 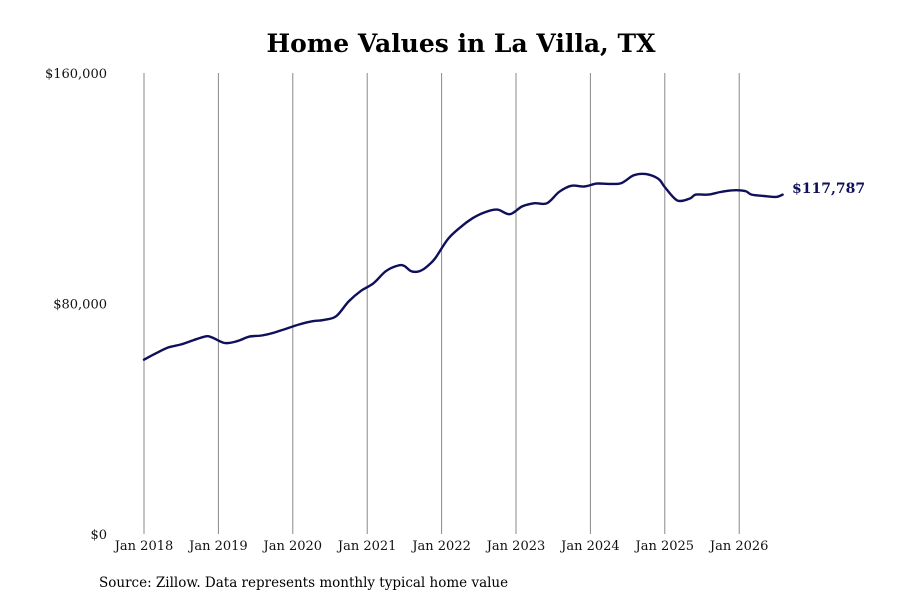 I want to click on x-tick-label: Jan 2026, so click(x=738, y=546).